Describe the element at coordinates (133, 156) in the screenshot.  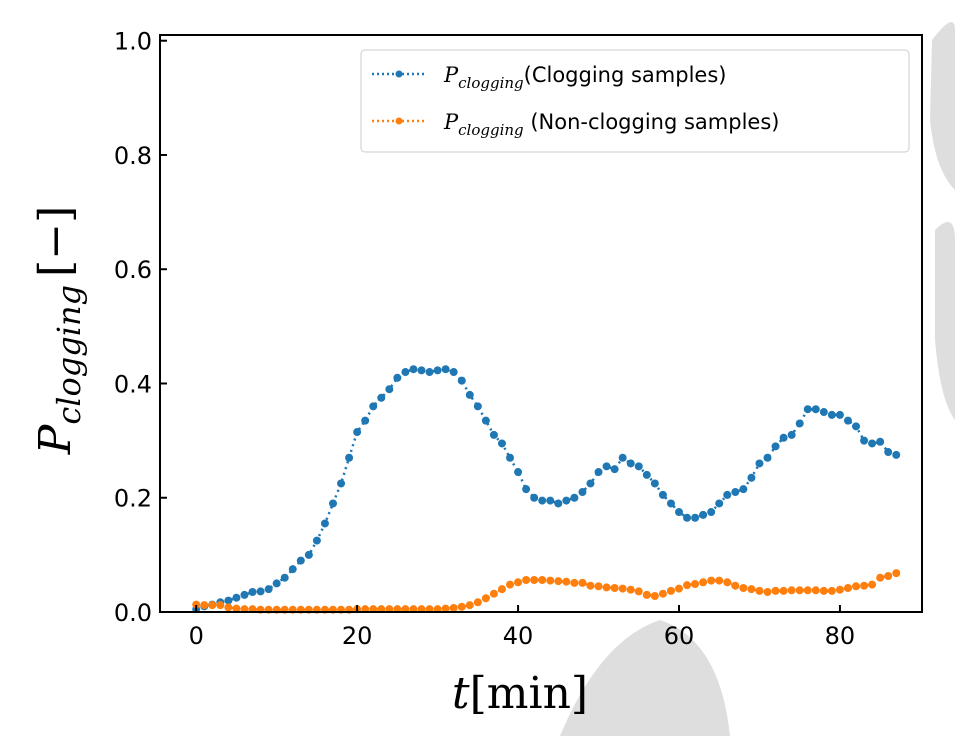
I see `y-tick-label: 0.8` at that location.